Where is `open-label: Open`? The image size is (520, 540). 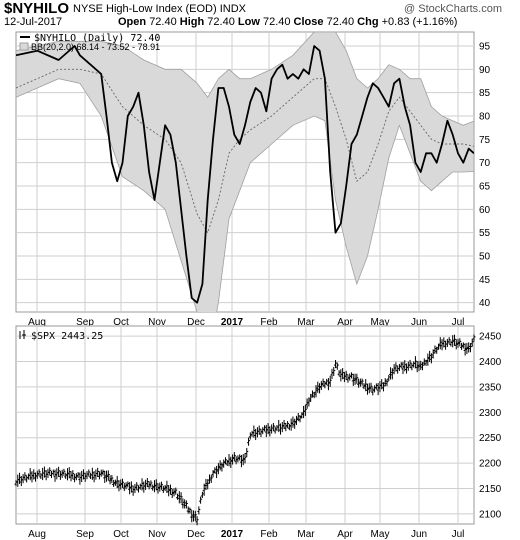
open-label: Open is located at coordinates (132, 22).